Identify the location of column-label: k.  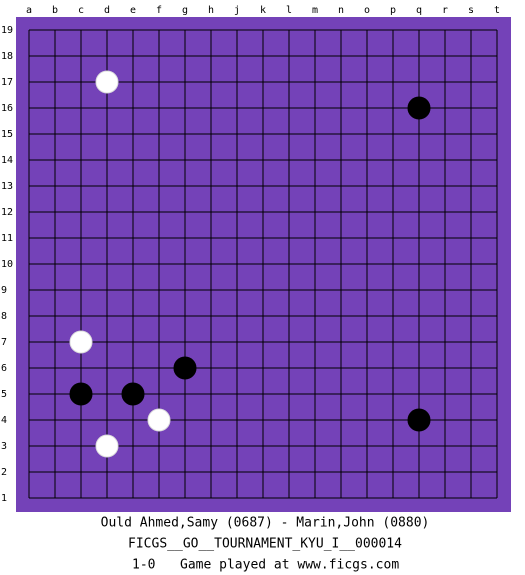
(263, 10).